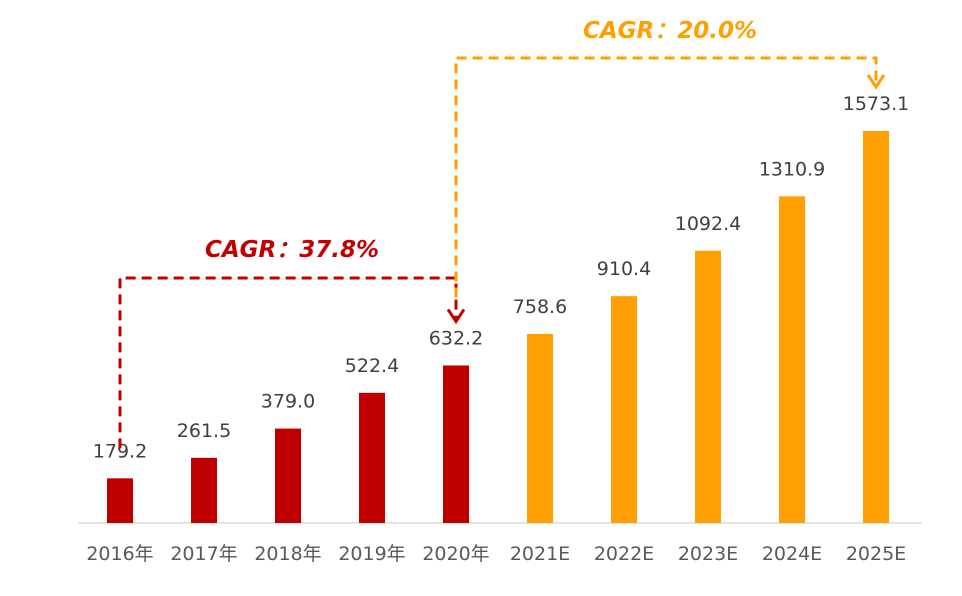  I want to click on data-label: 910.4, so click(624, 269).